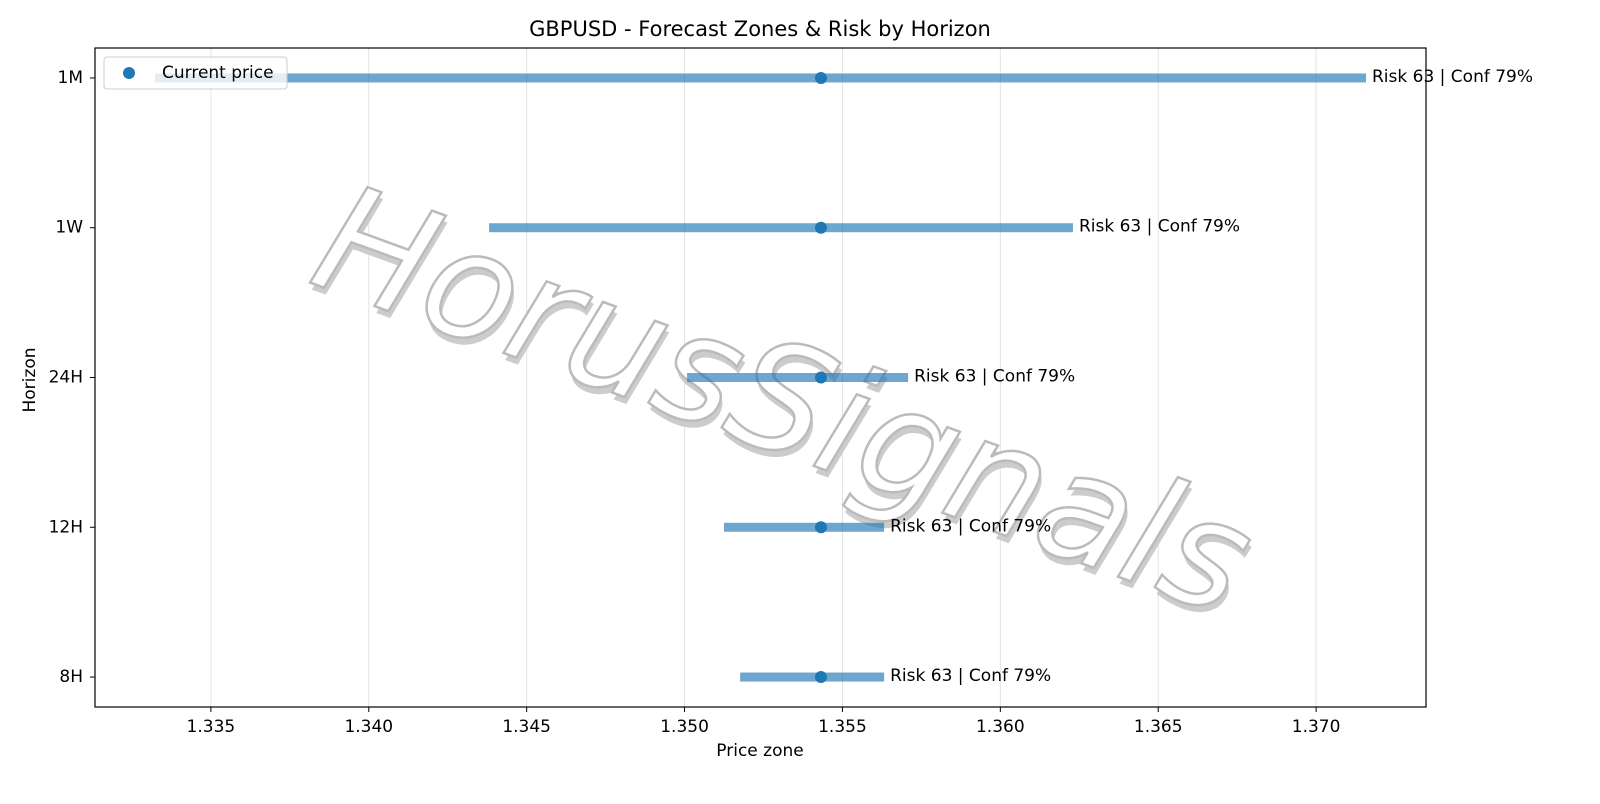 This screenshot has height=804, width=1600. Describe the element at coordinates (526, 727) in the screenshot. I see `x-tick-label: 1.345` at that location.